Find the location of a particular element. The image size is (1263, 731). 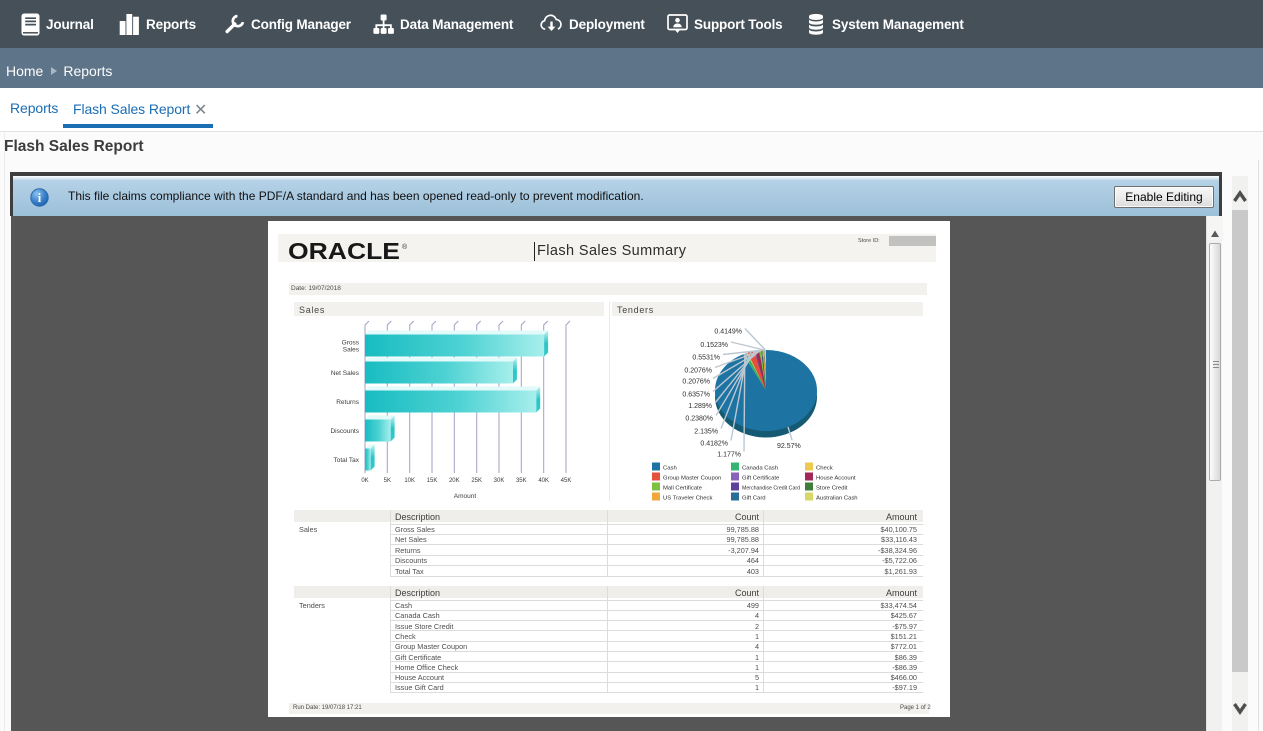

svg-text: 0.5531% is located at coordinates (706, 358).